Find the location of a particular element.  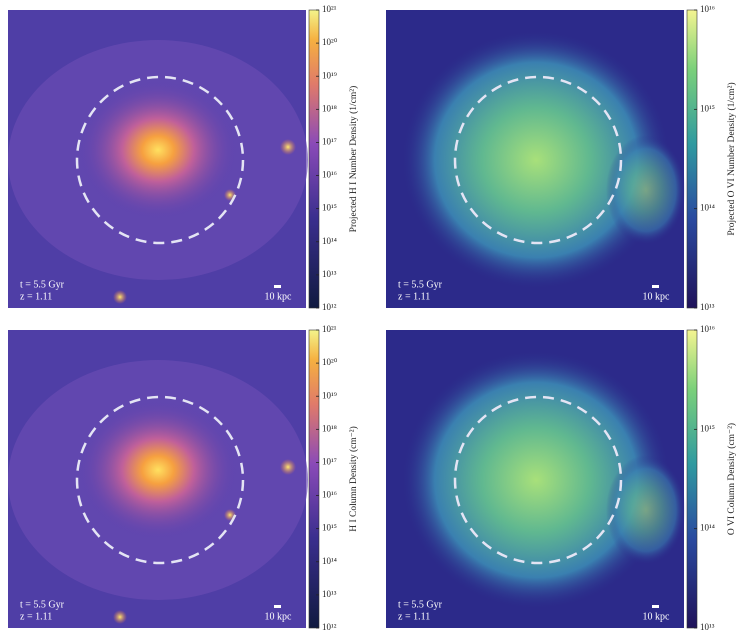

colorbar-label: O VI Column Density (cm⁻²) is located at coordinates (731, 479).